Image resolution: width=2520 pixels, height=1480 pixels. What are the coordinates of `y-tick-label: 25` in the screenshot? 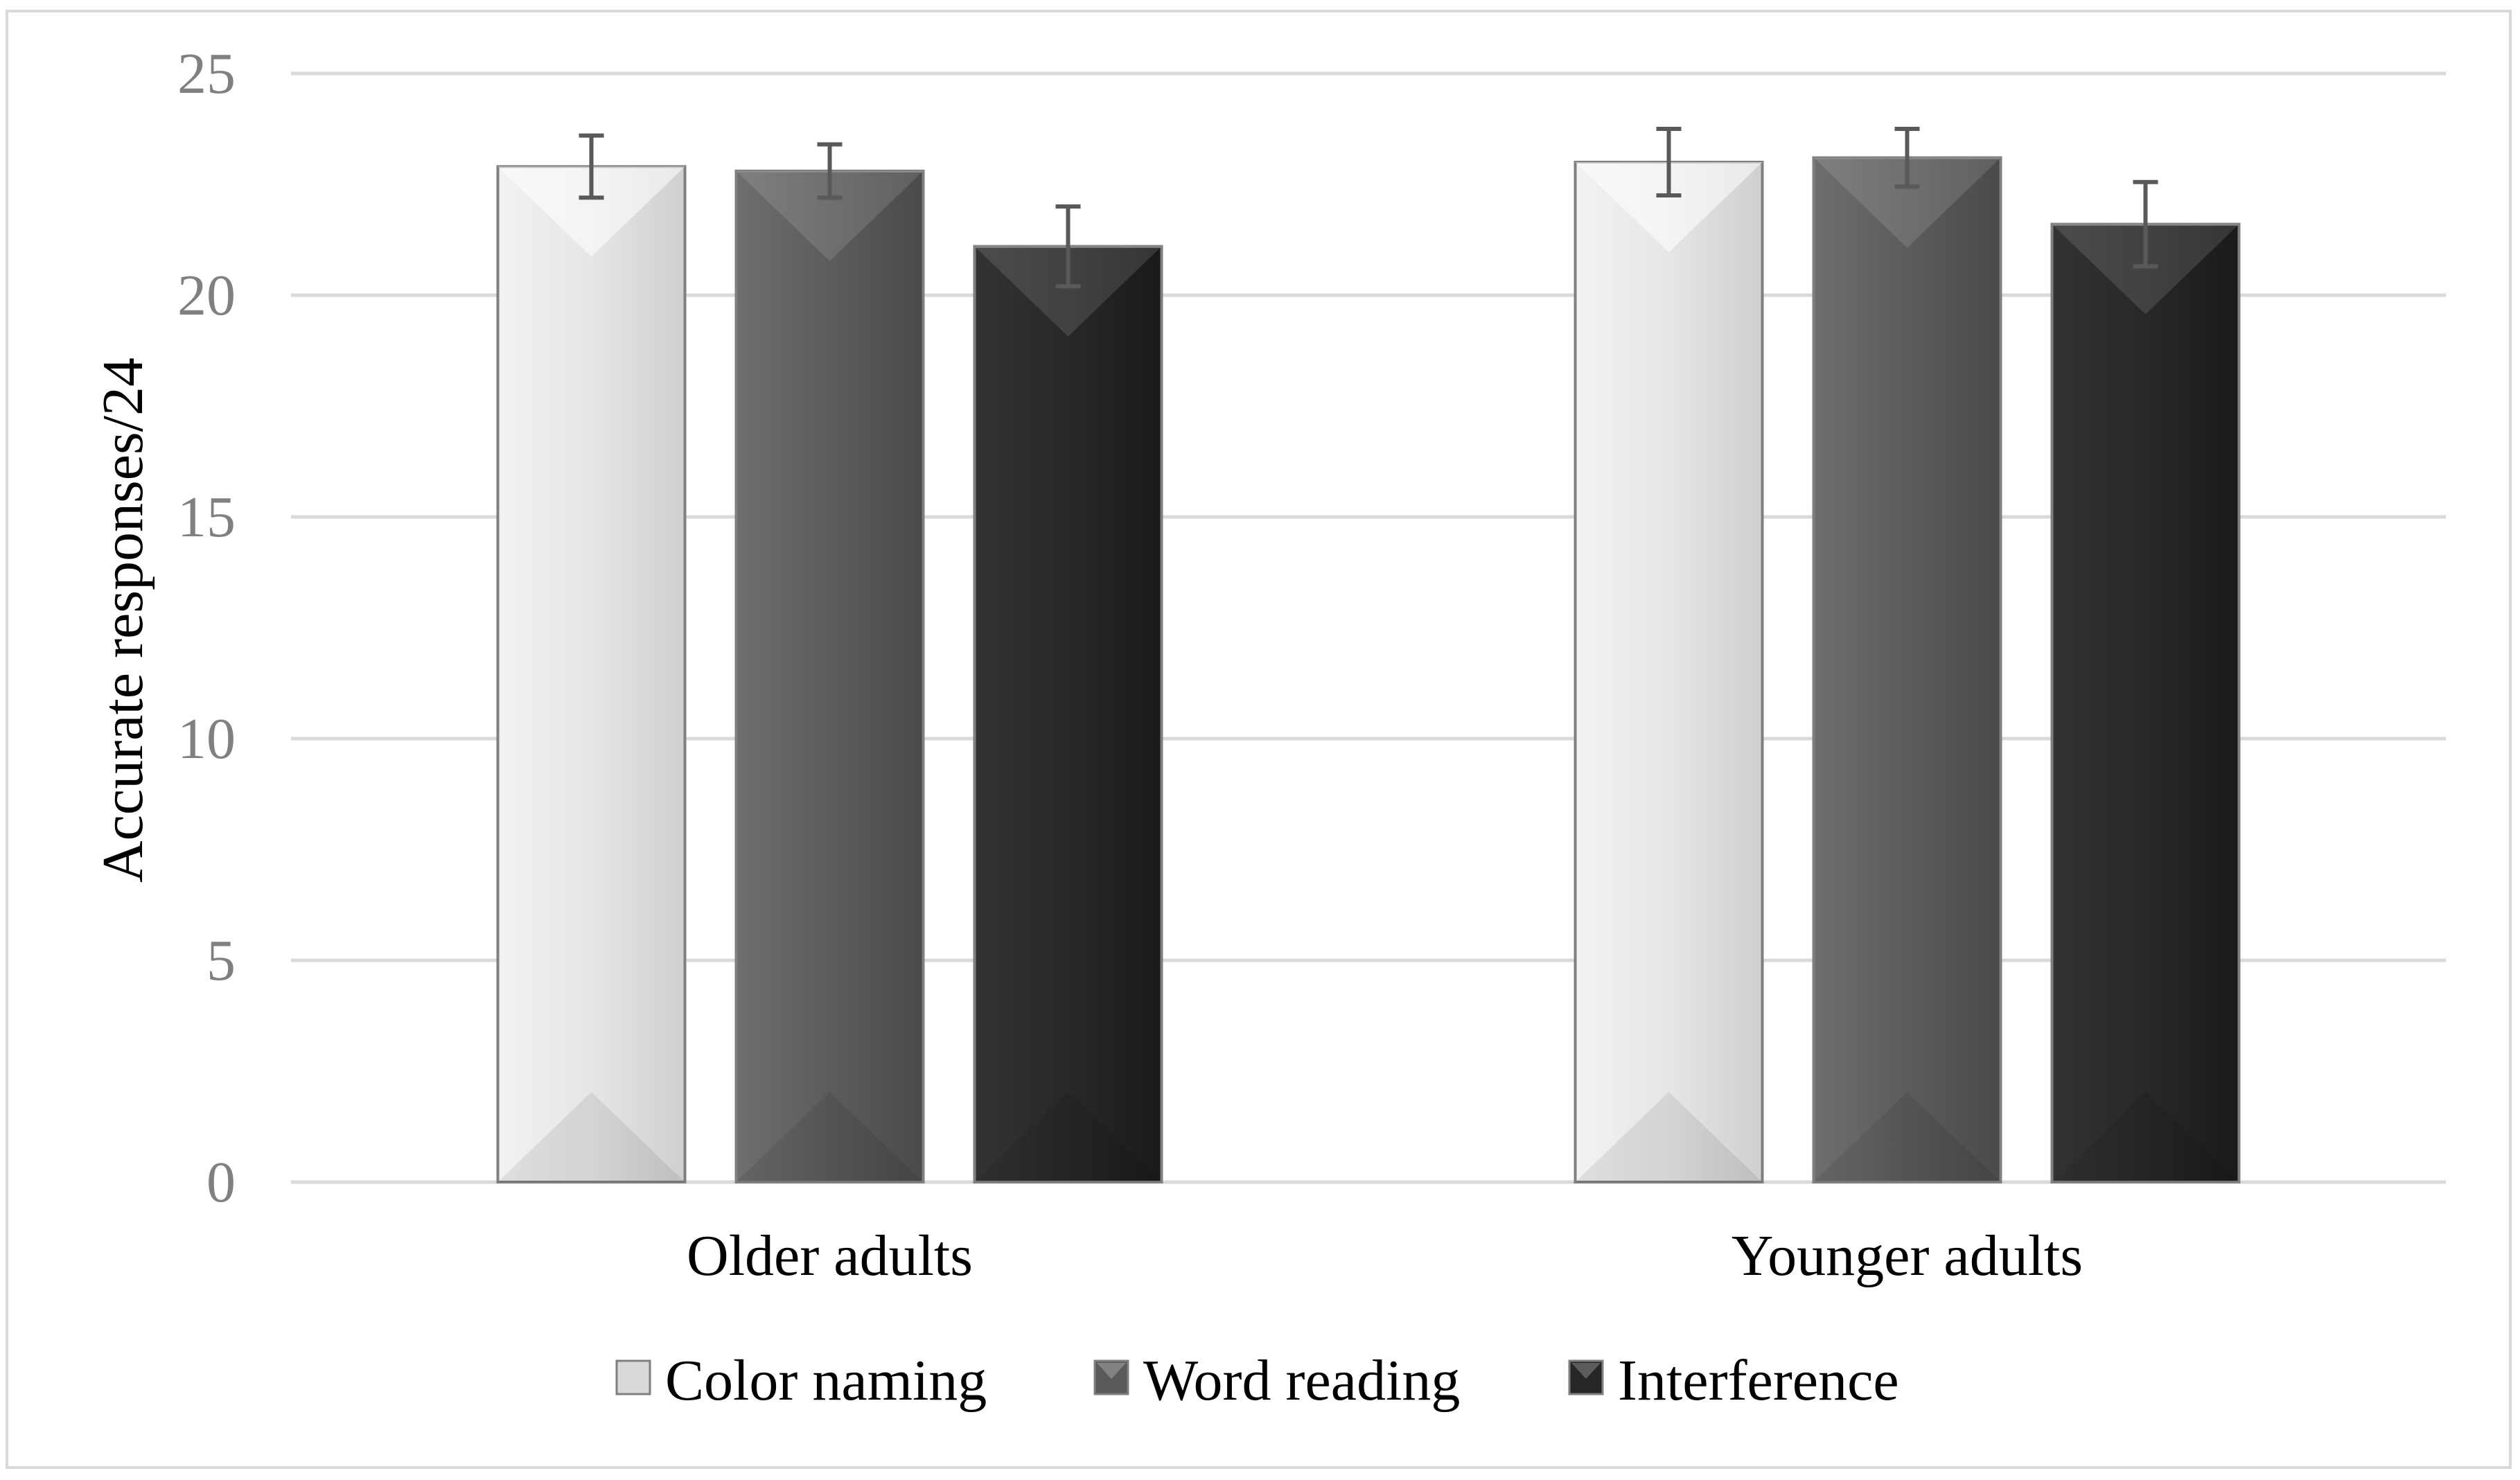 It's located at (206, 74).